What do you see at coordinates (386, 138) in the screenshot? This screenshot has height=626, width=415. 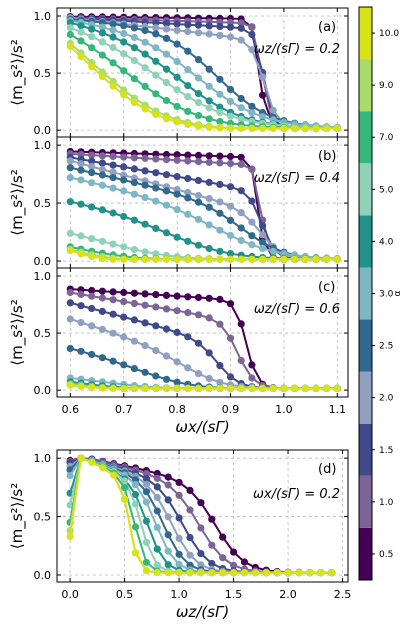 I see `colorbar-tick-label: 7.0` at bounding box center [386, 138].